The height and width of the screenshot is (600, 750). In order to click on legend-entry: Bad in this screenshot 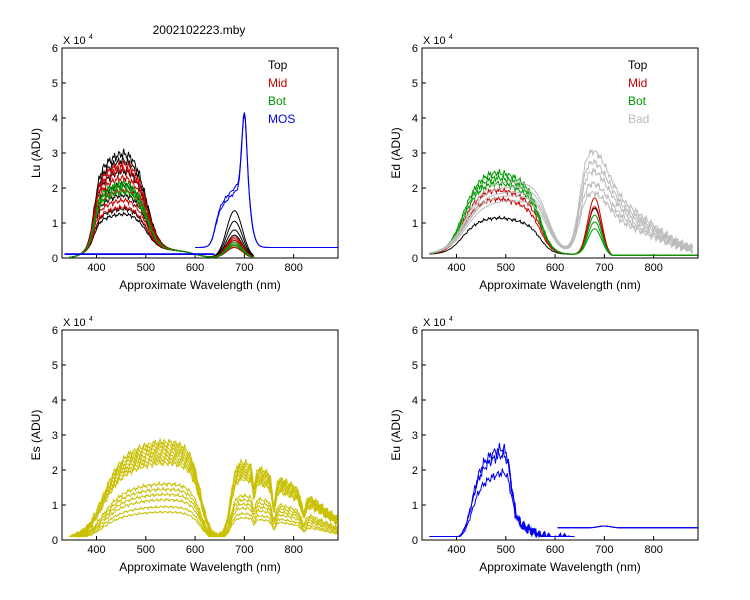, I will do `click(638, 119)`.